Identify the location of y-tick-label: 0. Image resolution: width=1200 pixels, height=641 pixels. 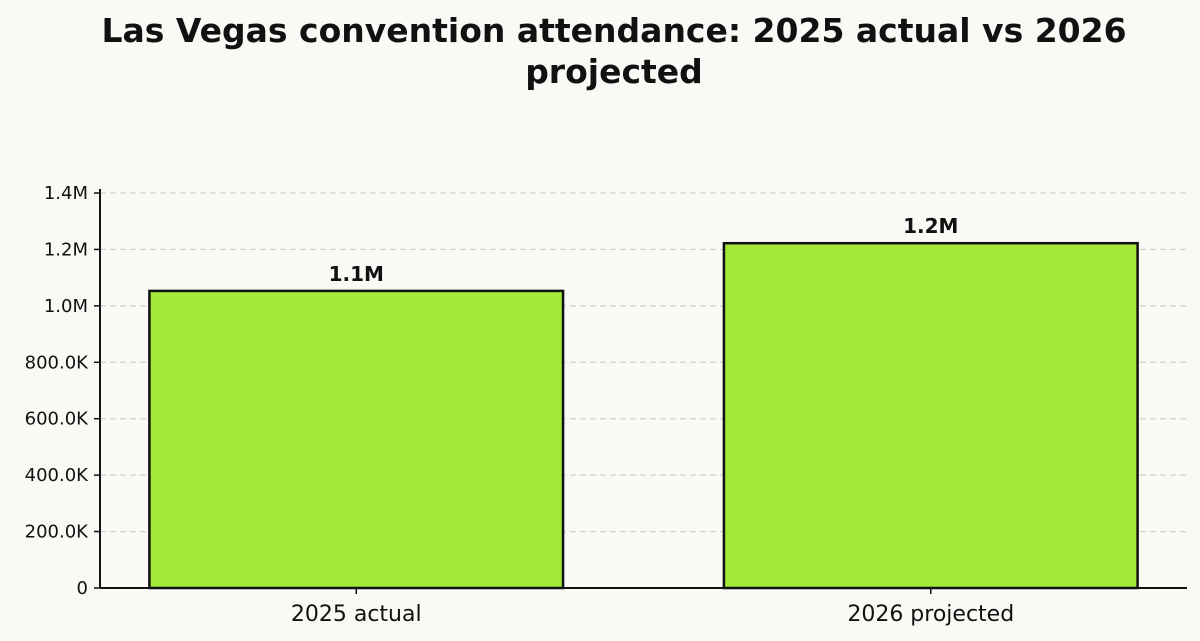
(82, 588).